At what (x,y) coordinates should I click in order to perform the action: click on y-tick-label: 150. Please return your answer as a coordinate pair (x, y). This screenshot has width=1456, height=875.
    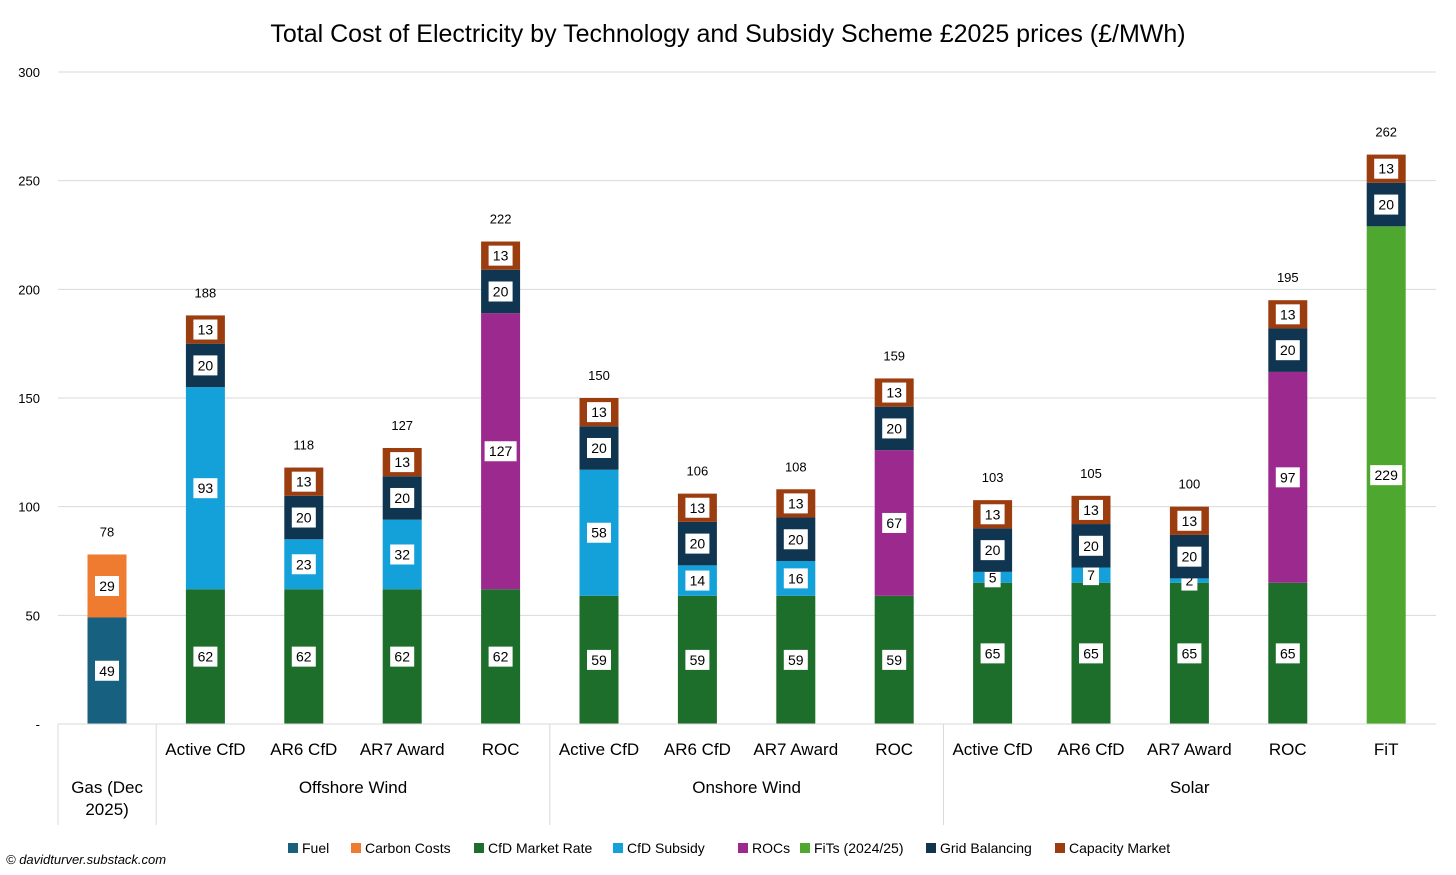
    Looking at the image, I should click on (29, 398).